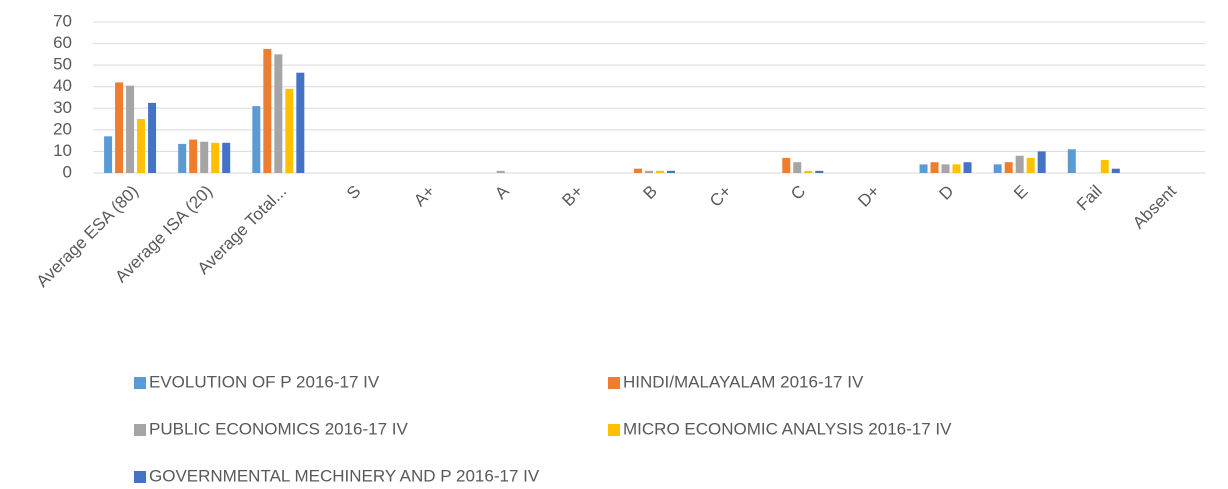 The height and width of the screenshot is (489, 1228). What do you see at coordinates (264, 381) in the screenshot?
I see `legend-label: EVOLUTION OF P 2016-17 IV` at bounding box center [264, 381].